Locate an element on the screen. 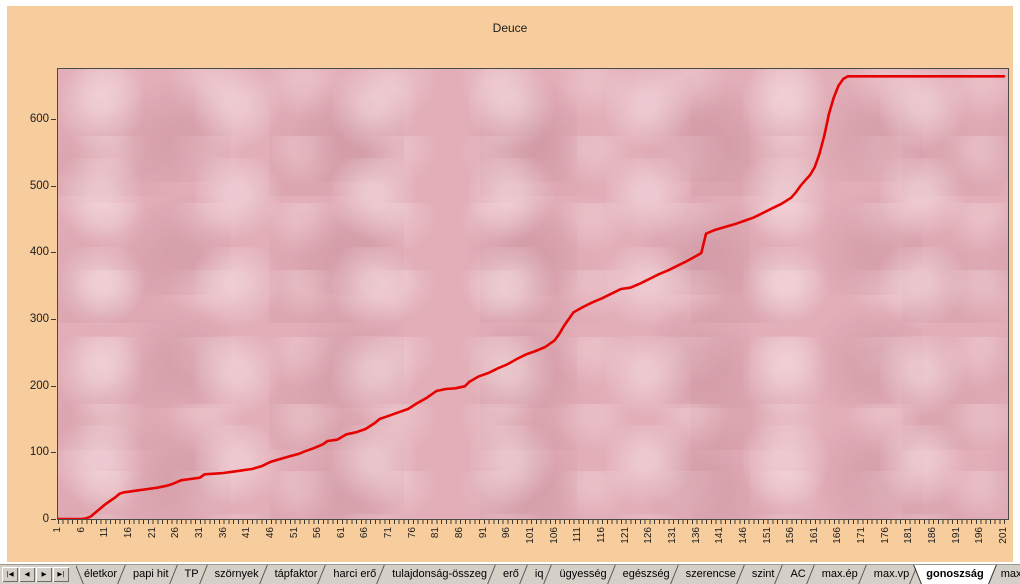 Image resolution: width=1020 pixels, height=584 pixels. x-axis-label-81: 81 is located at coordinates (436, 533).